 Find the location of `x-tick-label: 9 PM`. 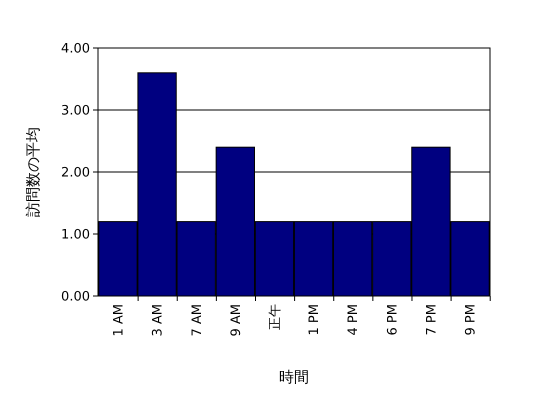

x-tick-label: 9 PM is located at coordinates (471, 320).